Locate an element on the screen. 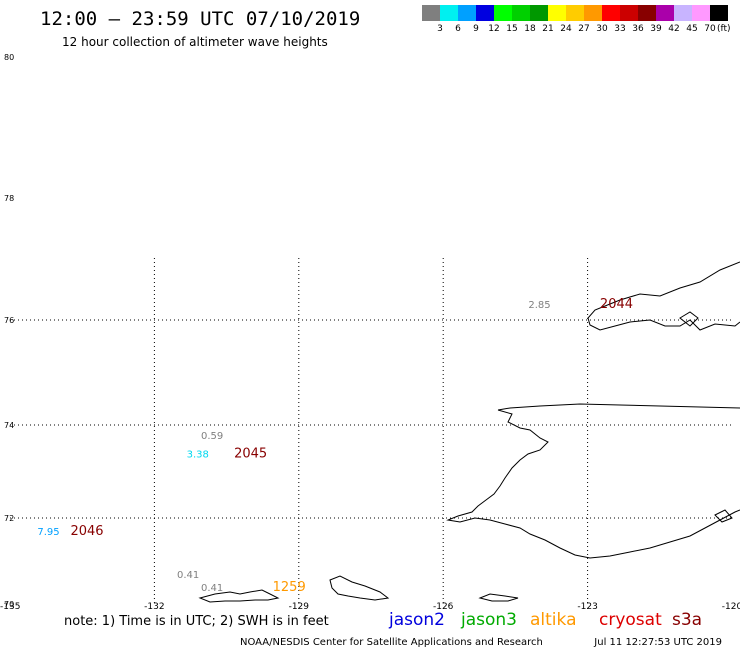 The height and width of the screenshot is (650, 740). x-tick-label: -135 is located at coordinates (10, 607).